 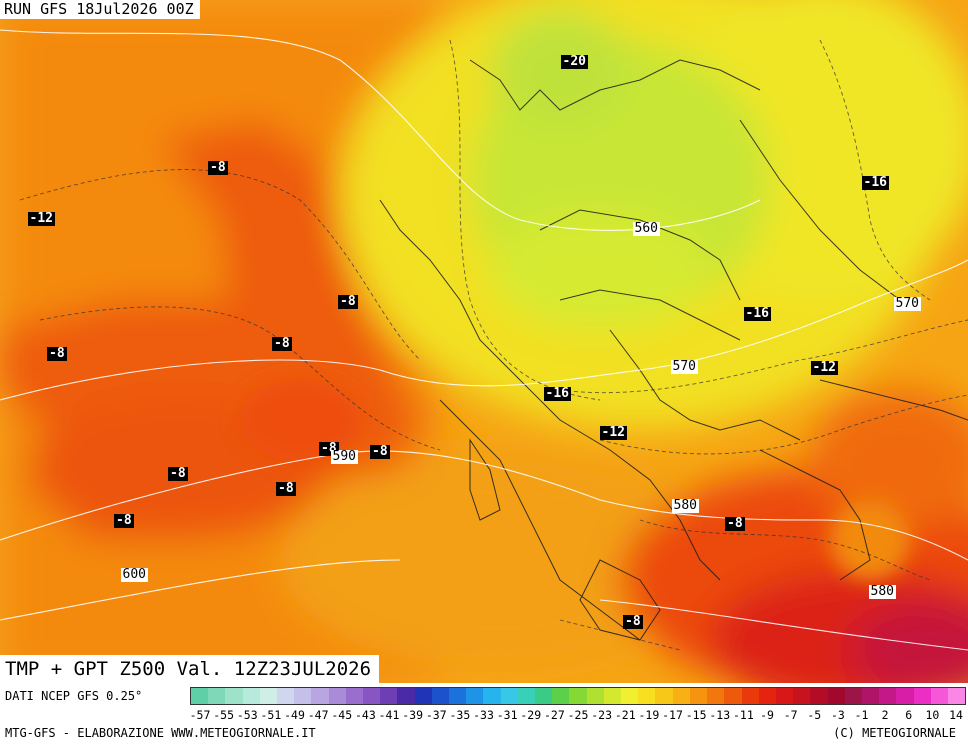 What do you see at coordinates (190, 669) in the screenshot?
I see `map-title: TMP + GPT Z500 Val. 12Z23JUL2026` at bounding box center [190, 669].